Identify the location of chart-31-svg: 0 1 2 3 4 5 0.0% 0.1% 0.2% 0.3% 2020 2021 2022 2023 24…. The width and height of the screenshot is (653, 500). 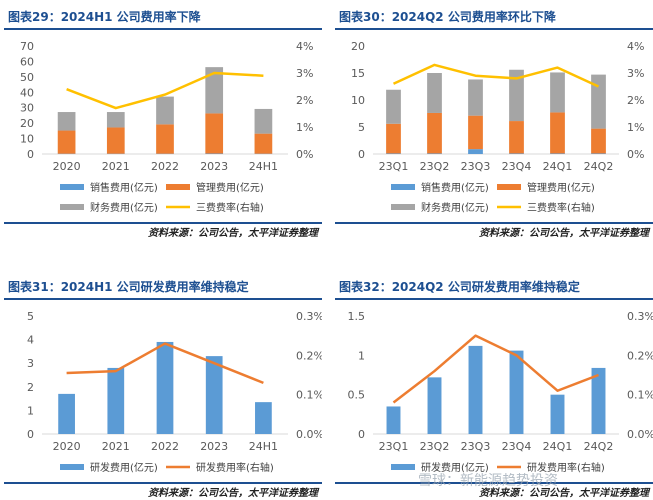
(174, 392).